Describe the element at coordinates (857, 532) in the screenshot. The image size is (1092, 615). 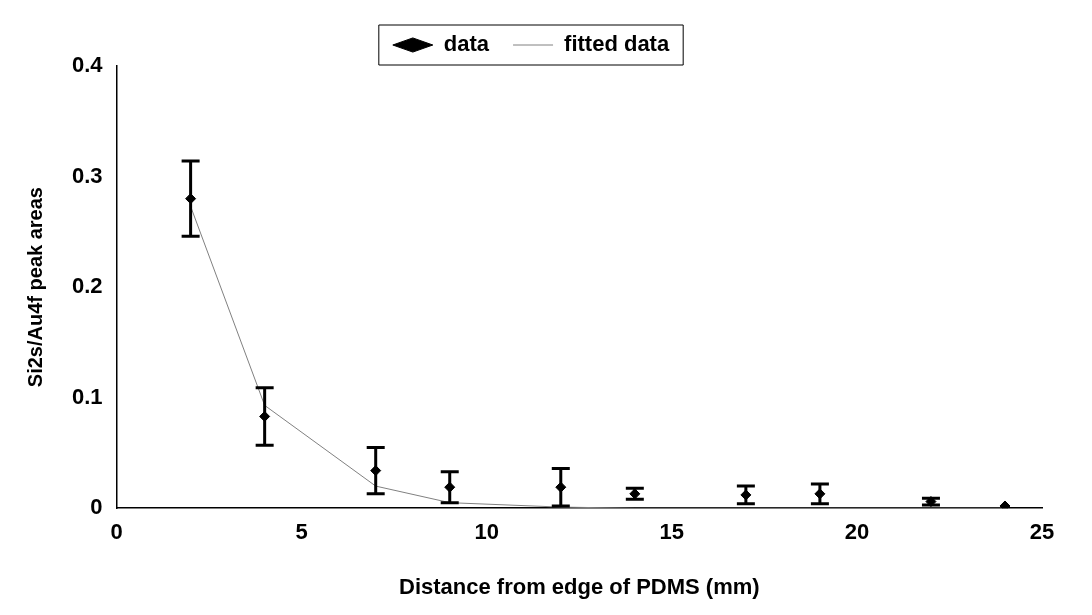
I see `x-tick-label: 20` at that location.